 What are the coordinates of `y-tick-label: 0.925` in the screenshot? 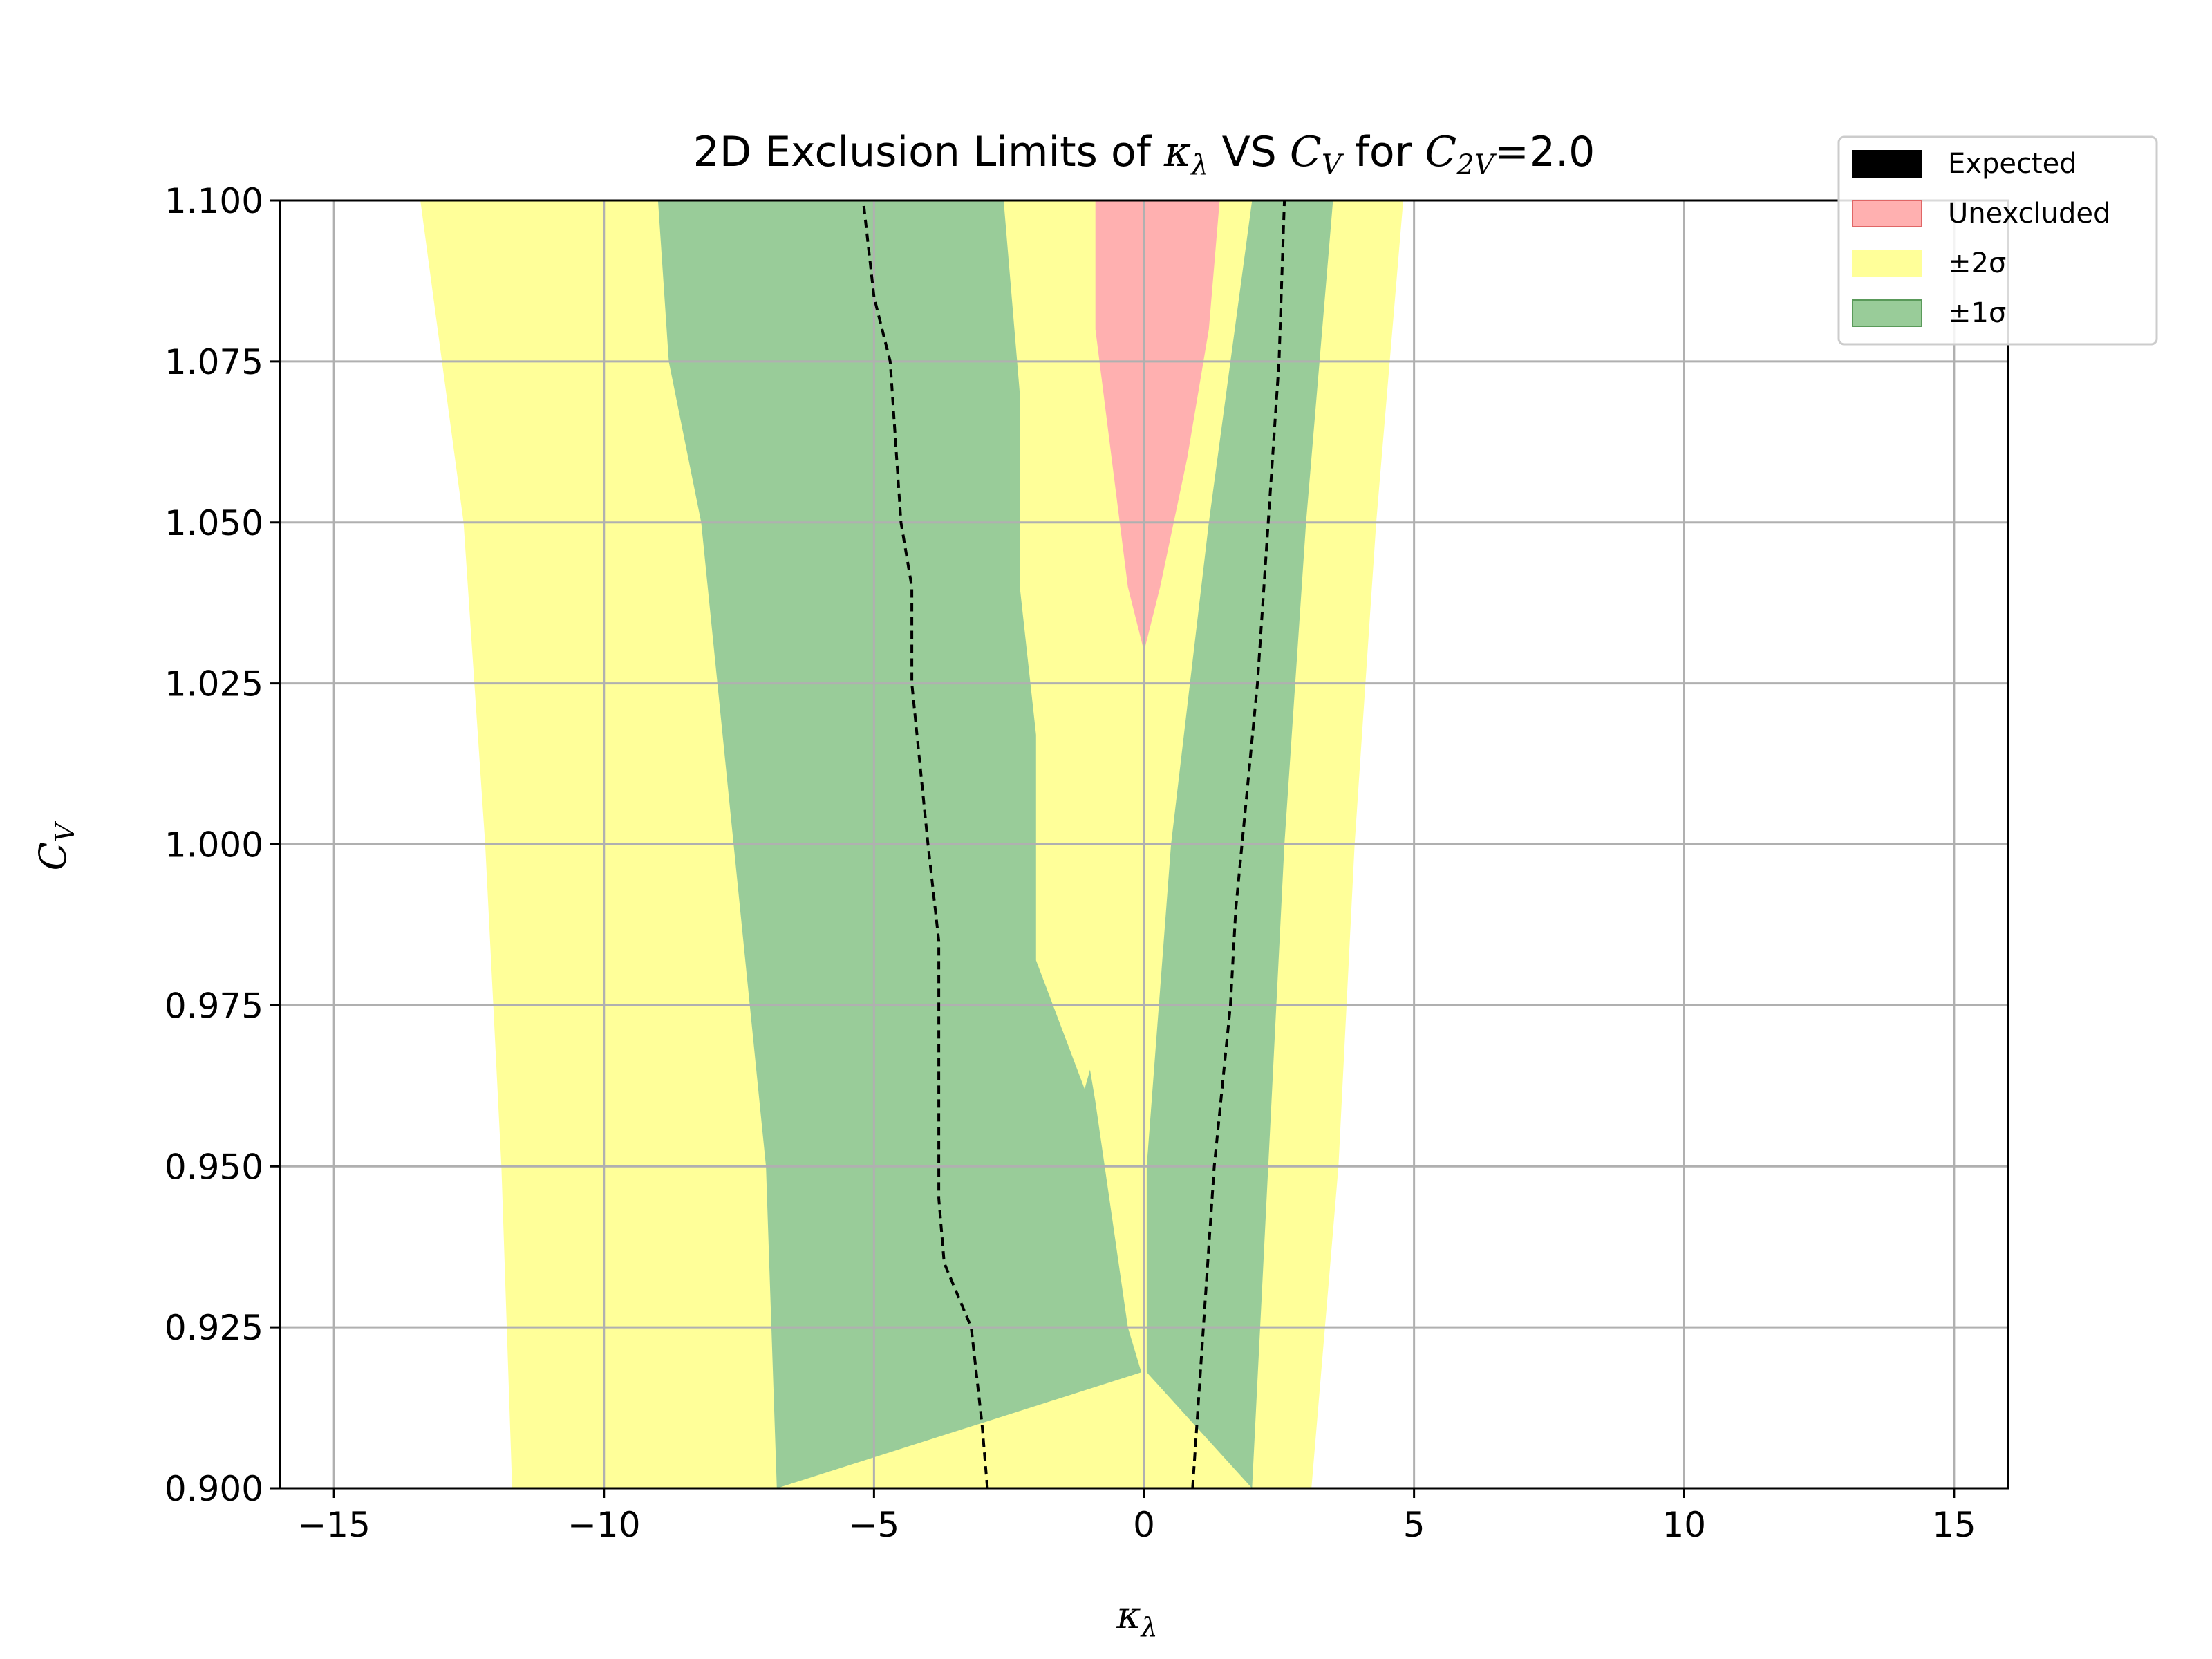 It's located at (214, 1328).